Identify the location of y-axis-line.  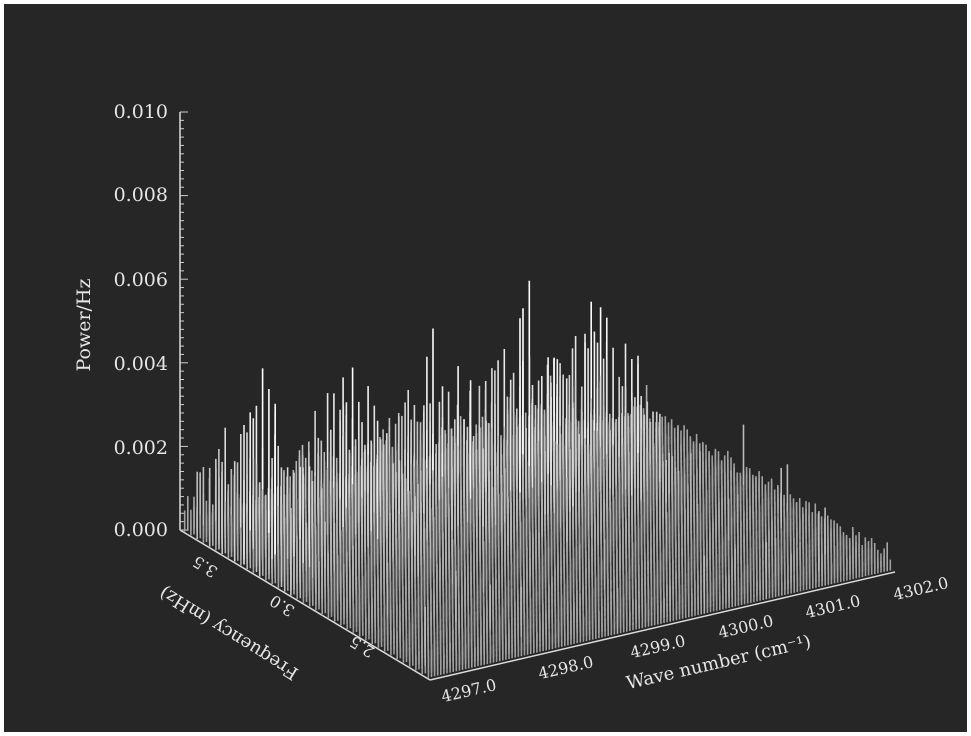
(305, 605).